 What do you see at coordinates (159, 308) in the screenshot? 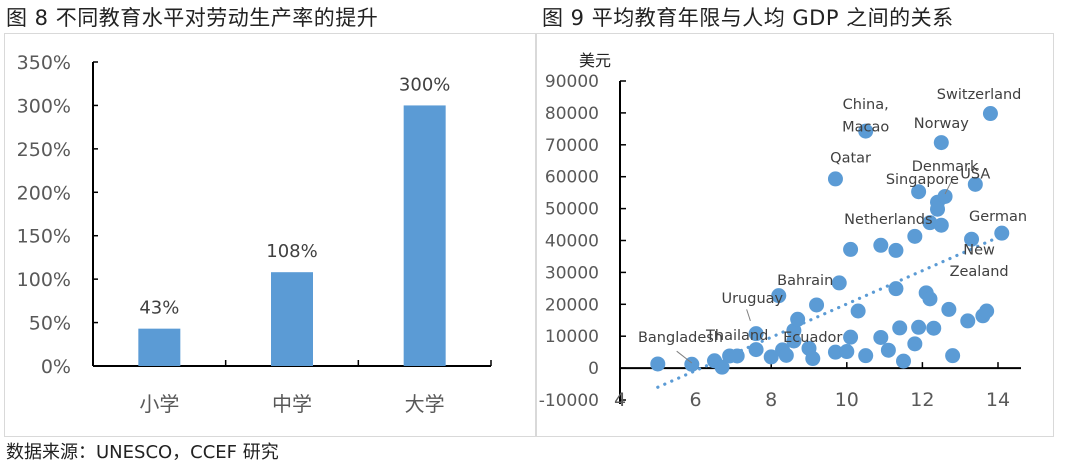
I see `bar-value-label: 43%` at bounding box center [159, 308].